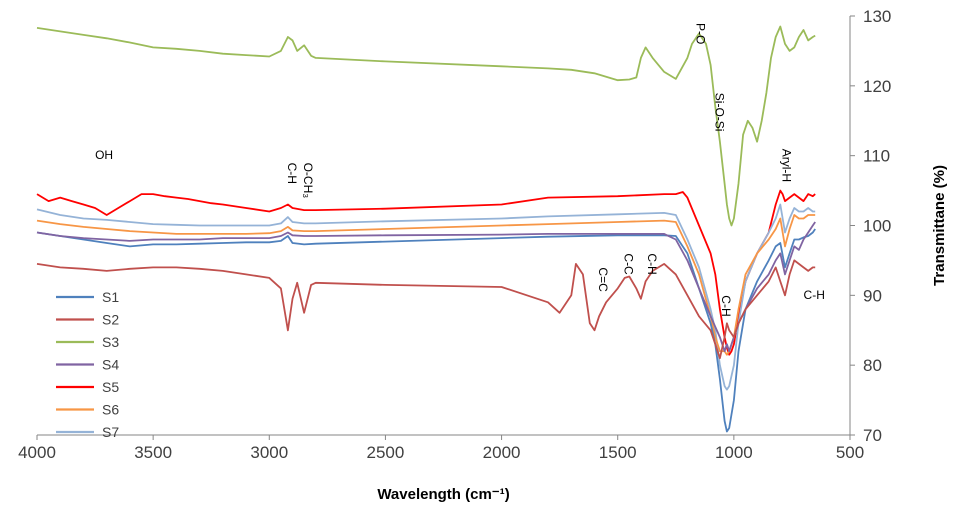 The height and width of the screenshot is (510, 954). What do you see at coordinates (110, 320) in the screenshot?
I see `legend-label: S2` at bounding box center [110, 320].